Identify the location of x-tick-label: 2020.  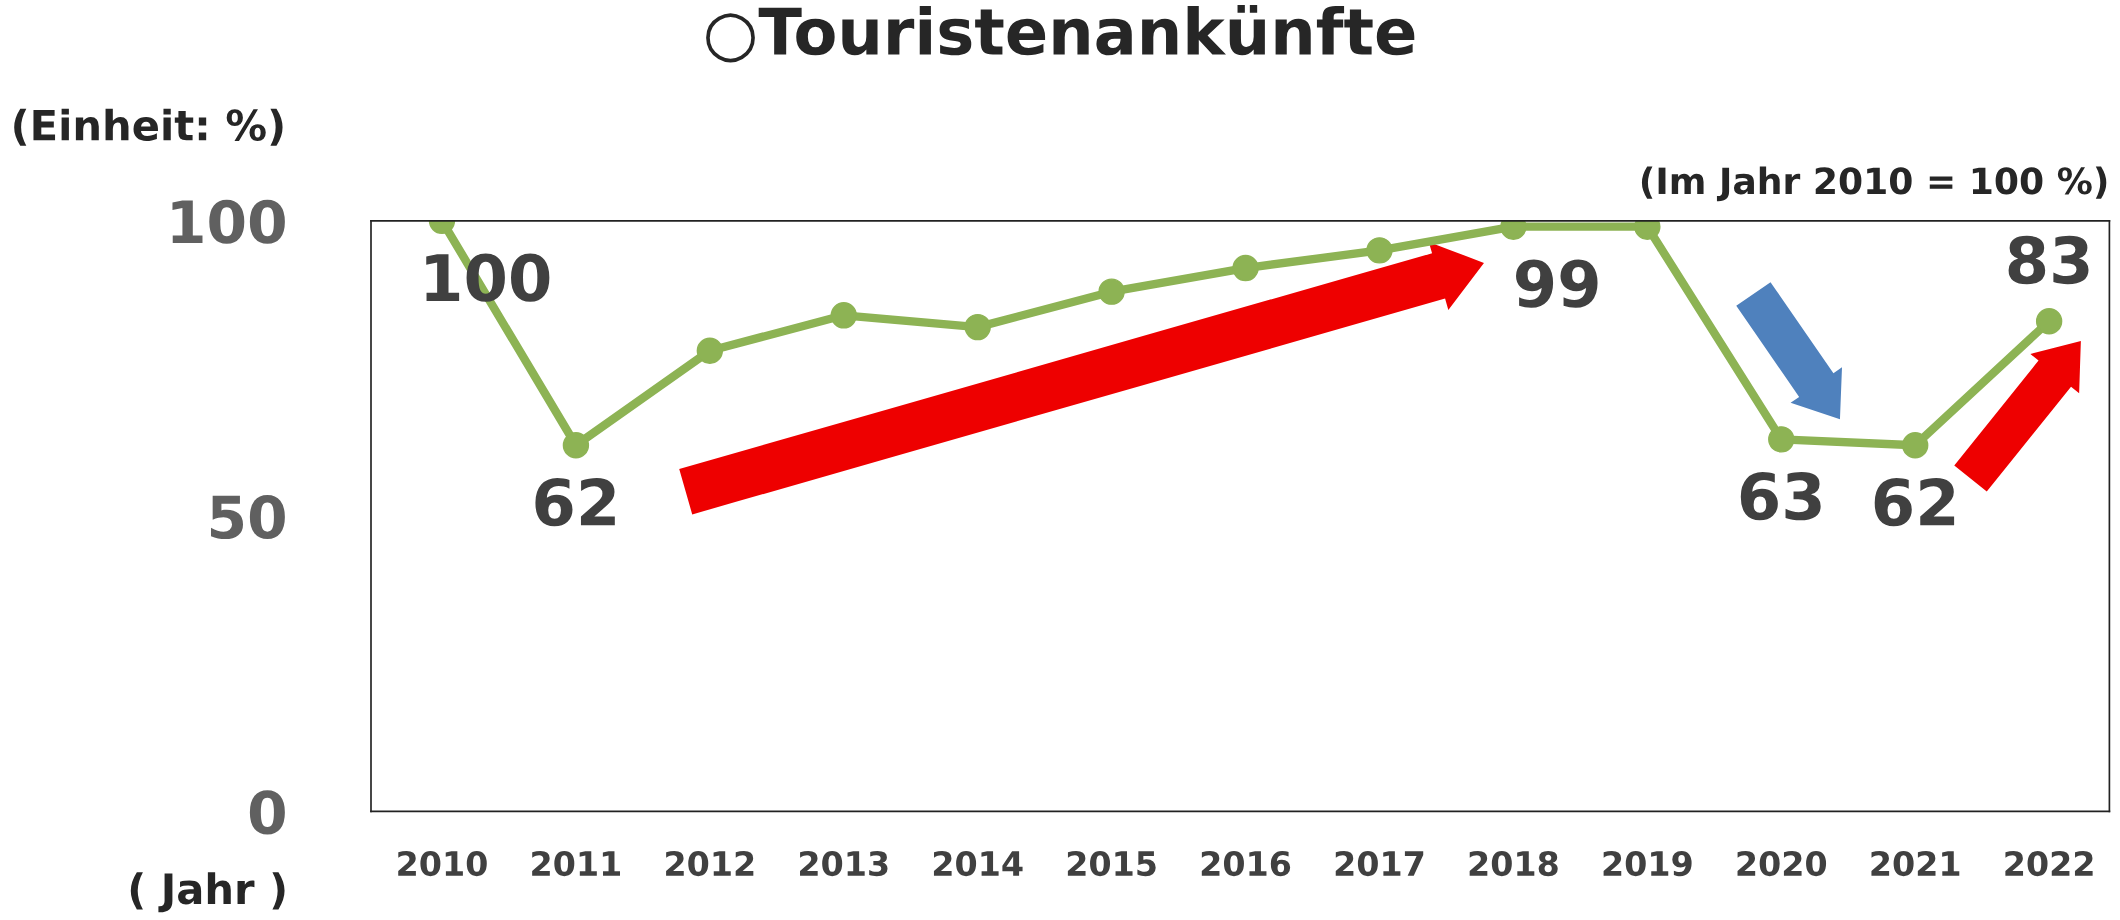
(1782, 863).